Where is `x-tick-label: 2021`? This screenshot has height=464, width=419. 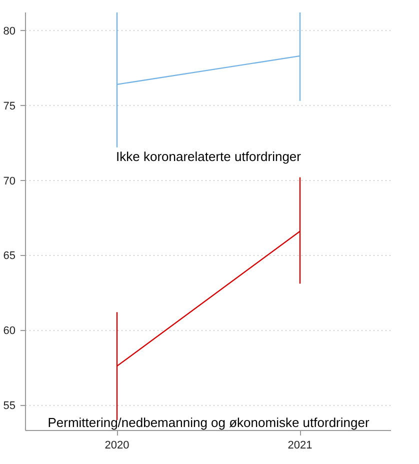
x-tick-label: 2021 is located at coordinates (300, 446).